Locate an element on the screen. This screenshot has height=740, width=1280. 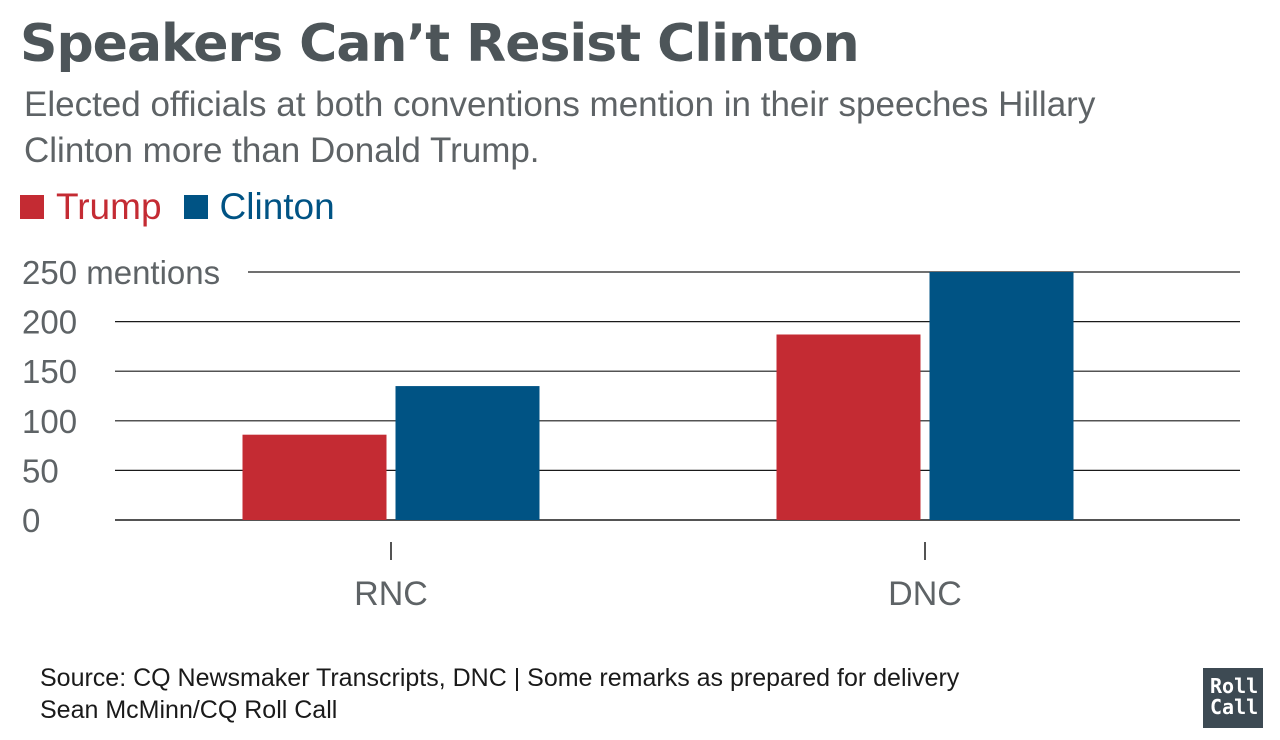
legend: Trump Clinton is located at coordinates (188, 207).